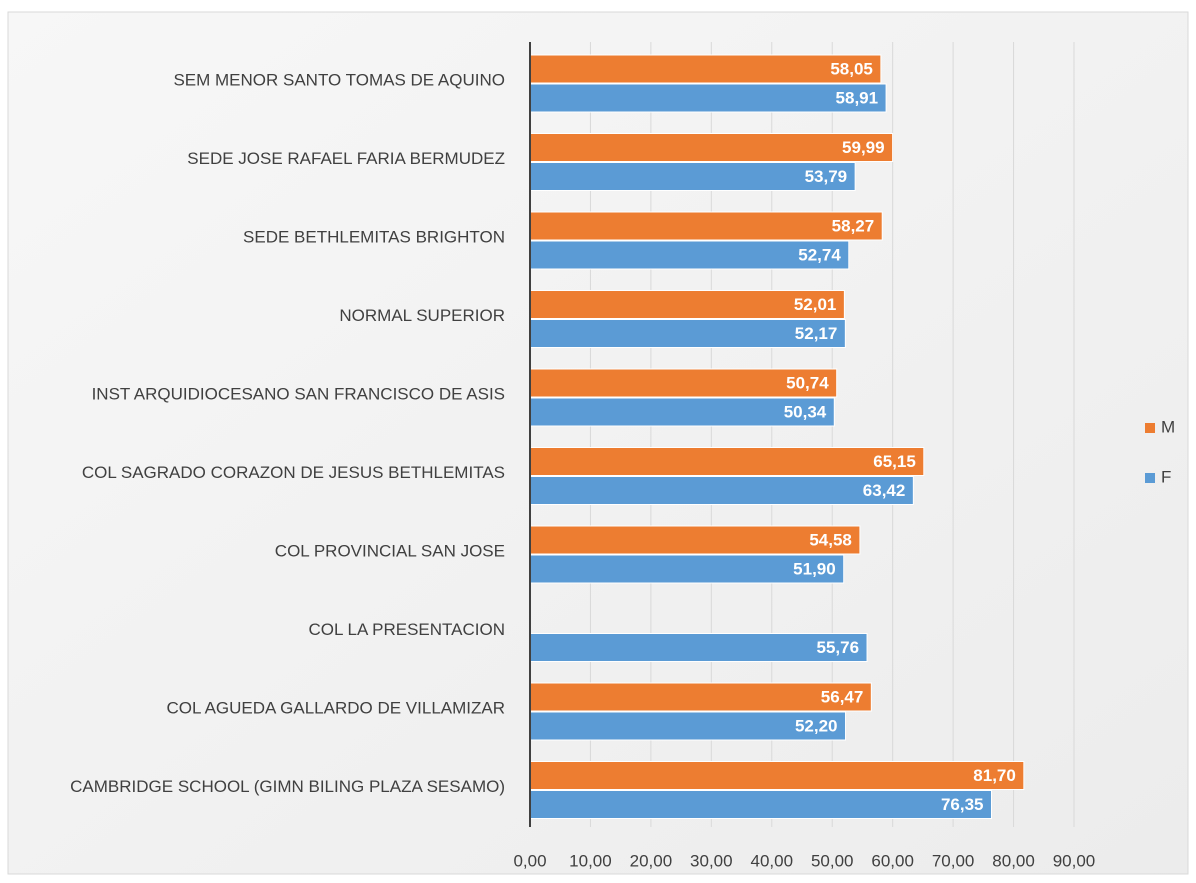  Describe the element at coordinates (772, 860) in the screenshot. I see `x-tick-label: 40,00` at that location.